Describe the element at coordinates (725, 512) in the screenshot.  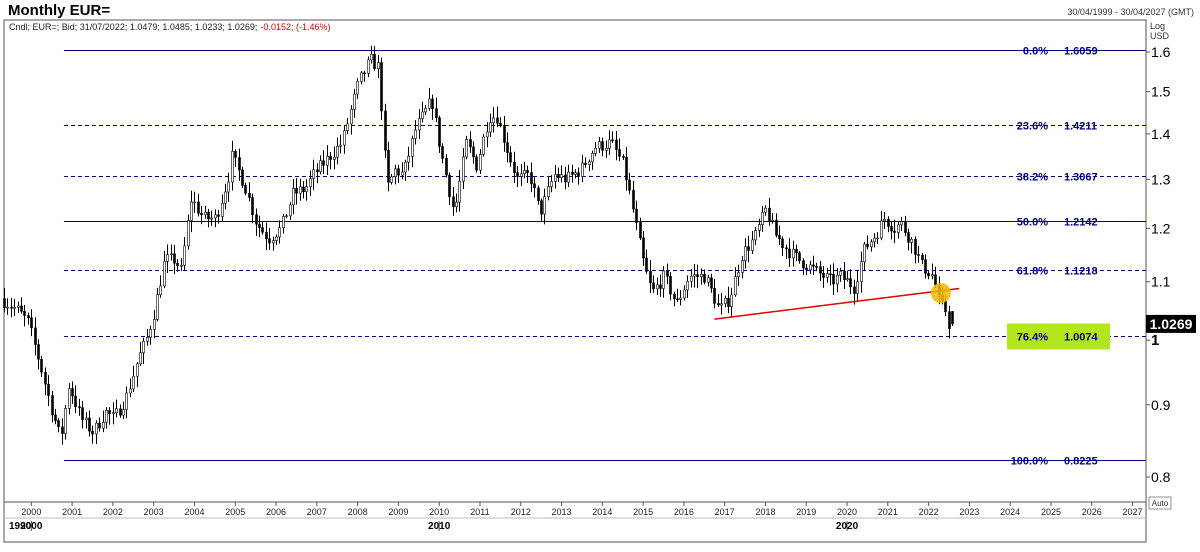
I see `x-tick-label: 2017` at that location.